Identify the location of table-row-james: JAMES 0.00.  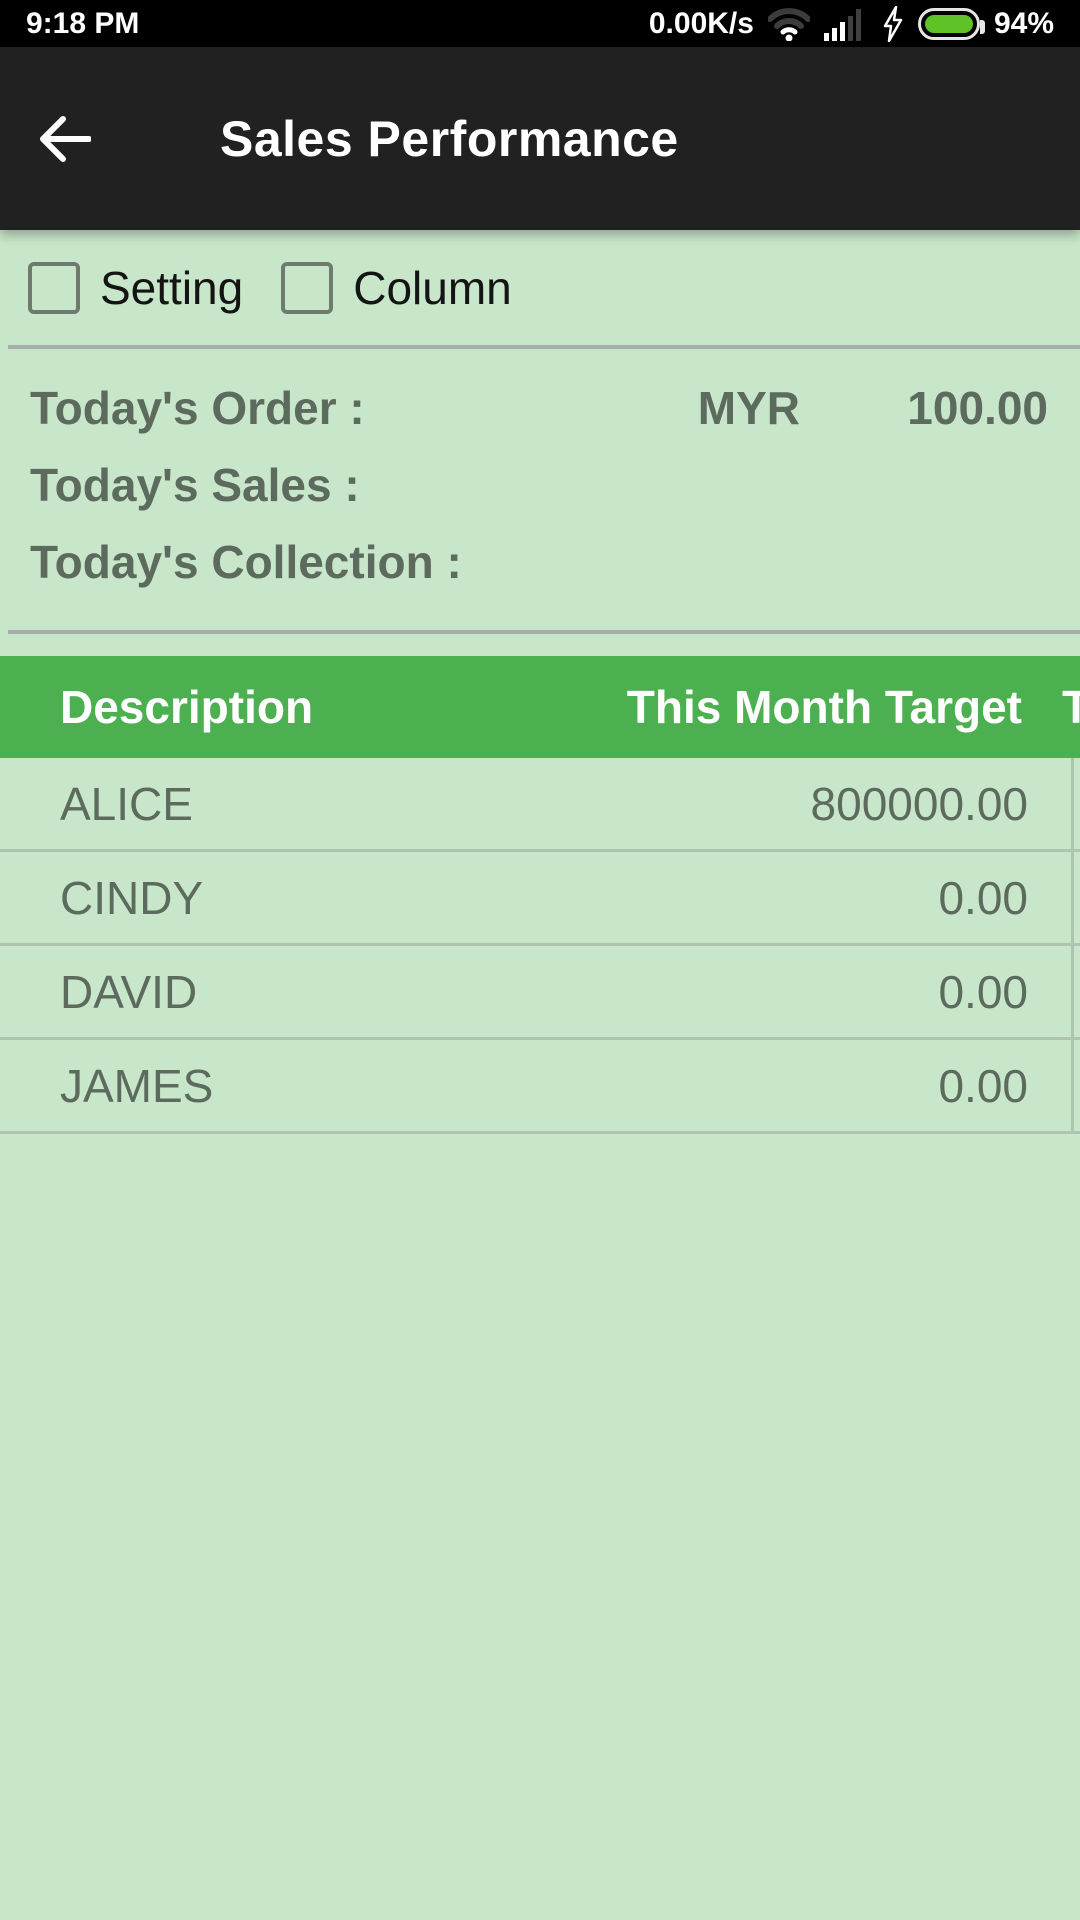
(540, 1087).